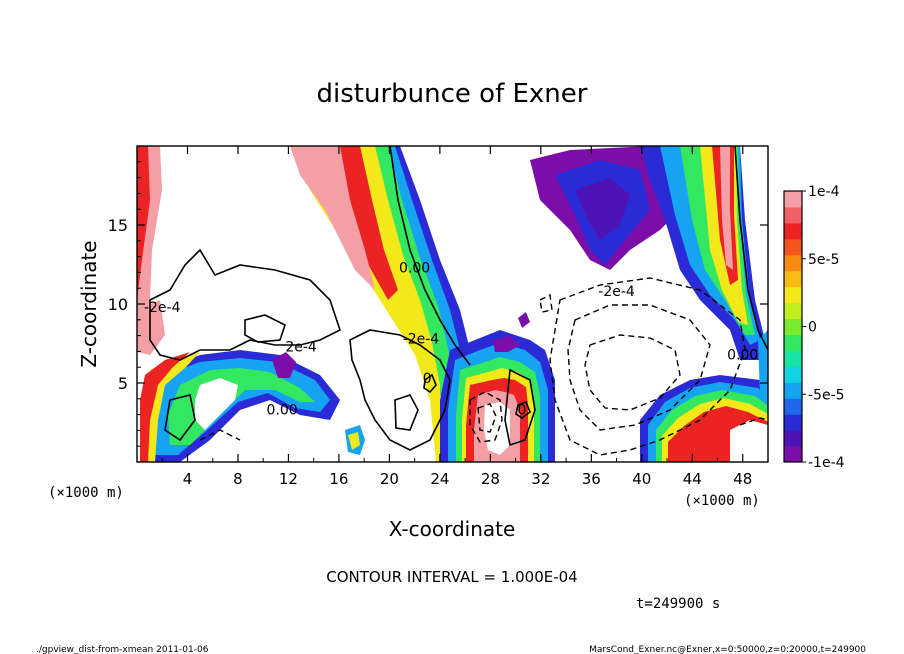 This screenshot has height=654, width=904. Describe the element at coordinates (540, 479) in the screenshot. I see `x-tick-label: 32` at that location.